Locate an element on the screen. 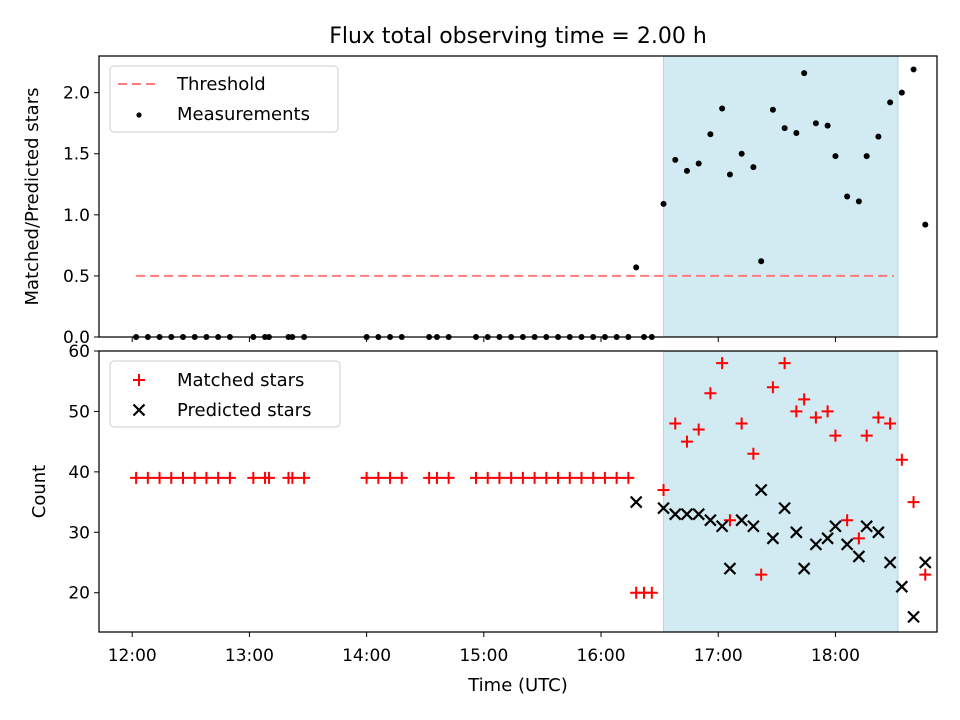 This screenshot has height=720, width=960. y-tick-label: 40 is located at coordinates (79, 473).